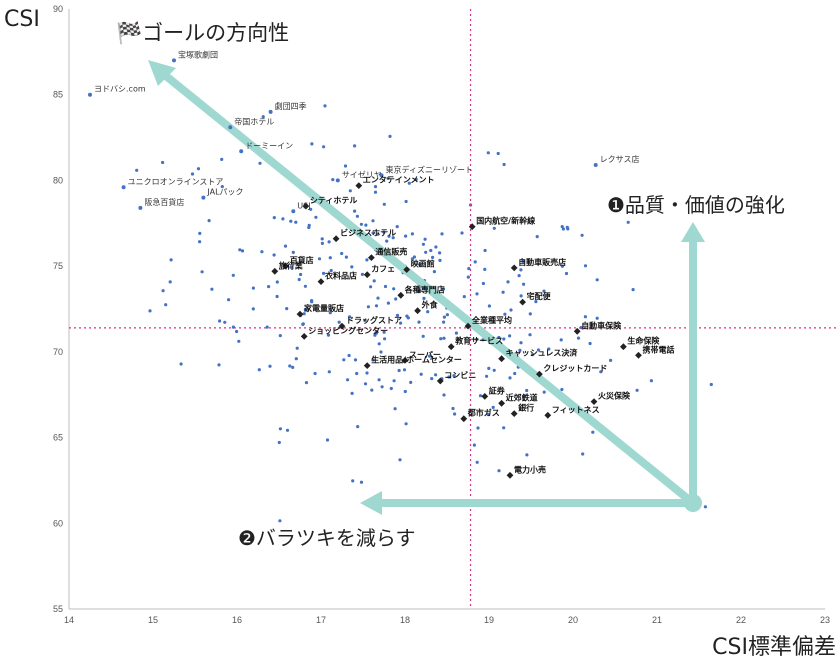  What do you see at coordinates (429, 169) in the screenshot?
I see `point-label: 東京ディズニーリゾート` at bounding box center [429, 169].